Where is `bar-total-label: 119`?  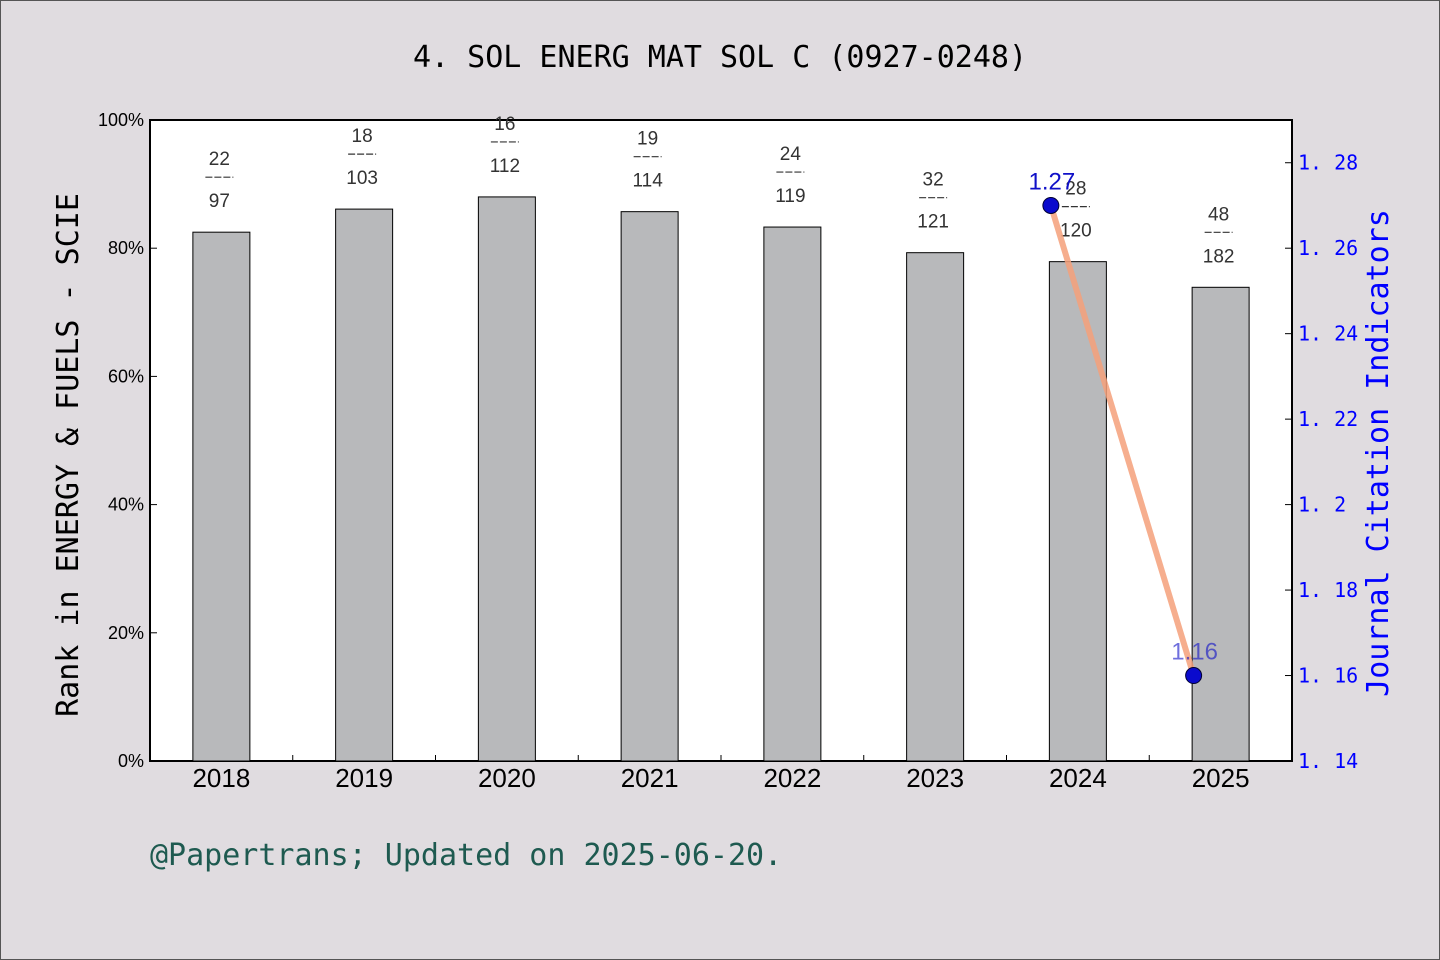 bar-total-label: 119 is located at coordinates (790, 196).